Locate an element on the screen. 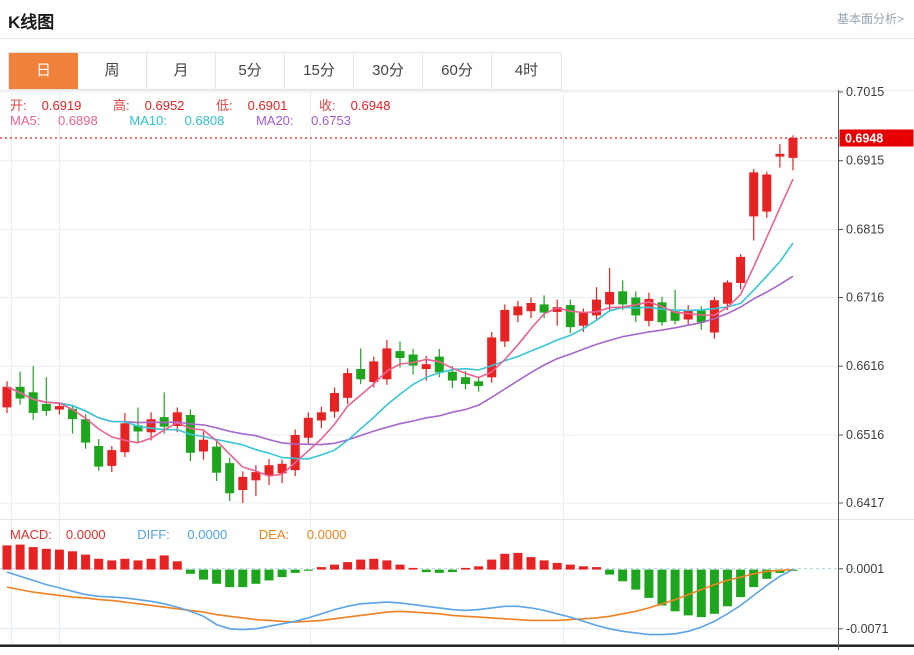 This screenshot has width=914, height=655. diff-line is located at coordinates (400, 602).